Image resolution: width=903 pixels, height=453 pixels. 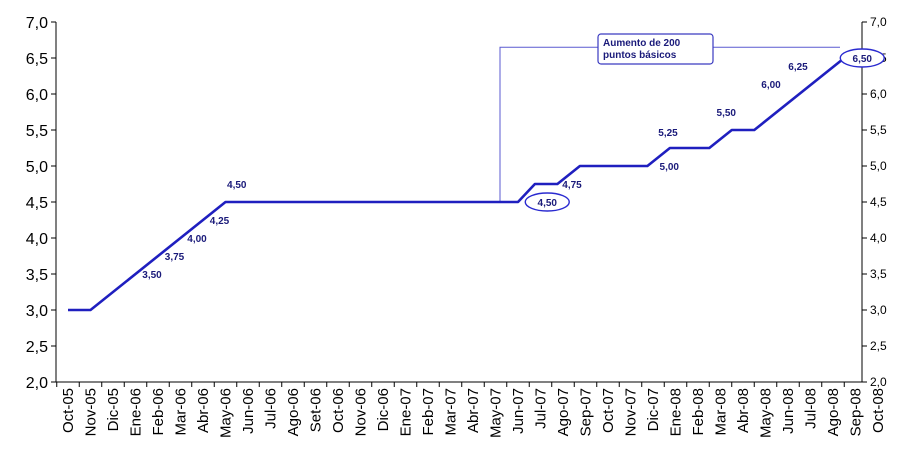 What do you see at coordinates (642, 43) in the screenshot?
I see `callout-text-line: Aumento de 200` at bounding box center [642, 43].